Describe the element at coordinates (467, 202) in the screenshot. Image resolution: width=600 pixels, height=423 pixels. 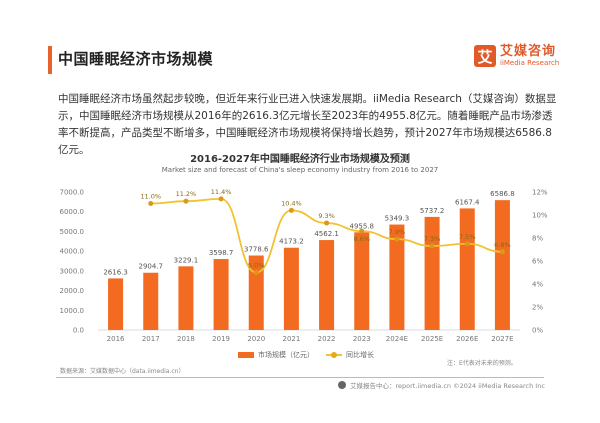
I see `bar-value-label: 6167.4` at that location.